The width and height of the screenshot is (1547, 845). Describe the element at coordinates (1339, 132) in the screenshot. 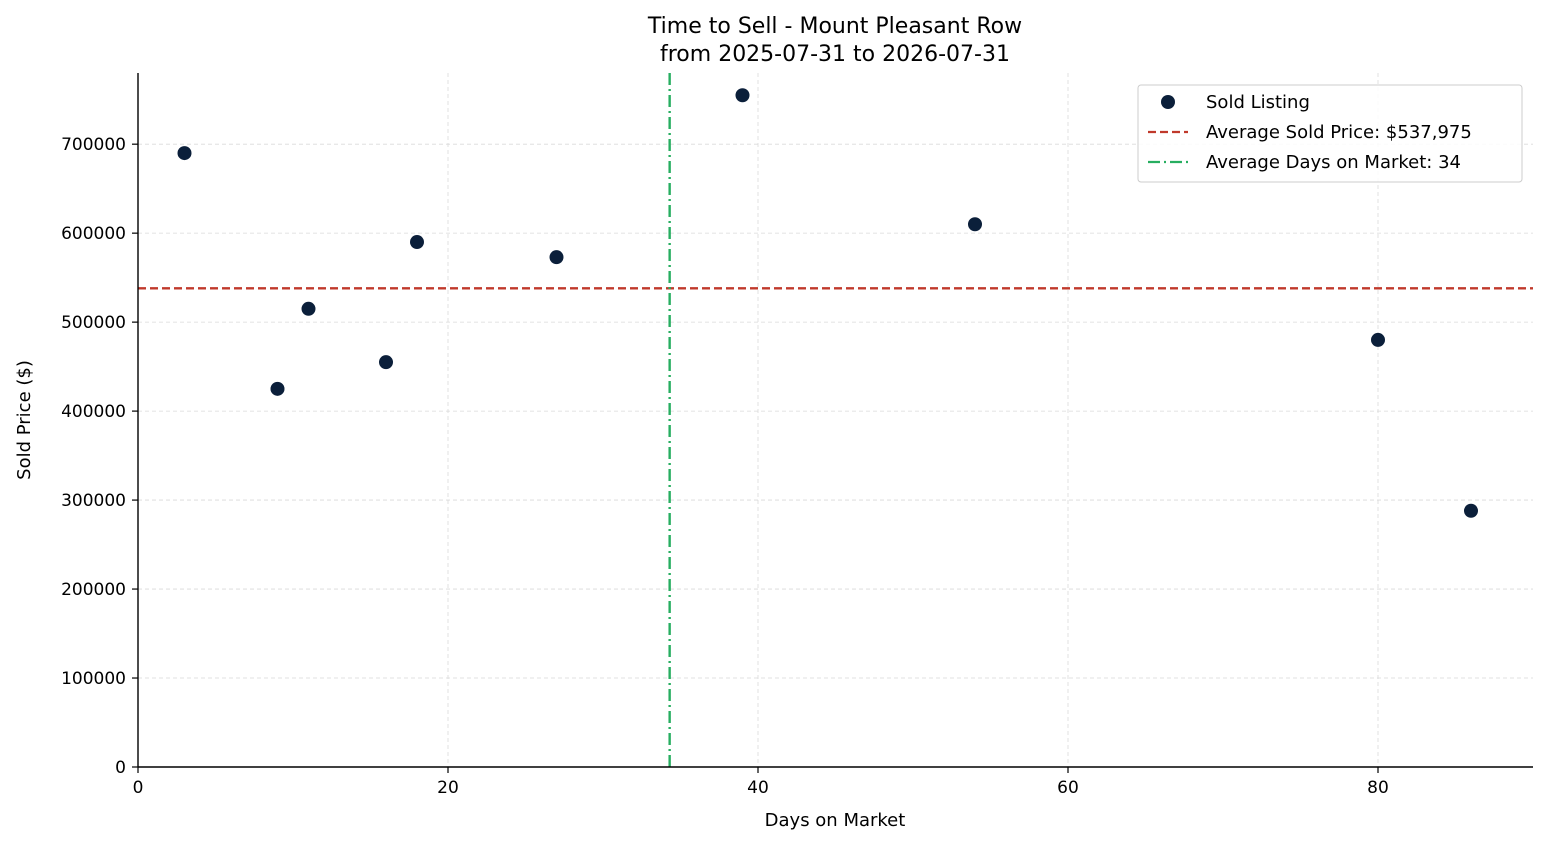

I see `legend-label-average-sold-price: Average Sold Price: $537,975` at that location.